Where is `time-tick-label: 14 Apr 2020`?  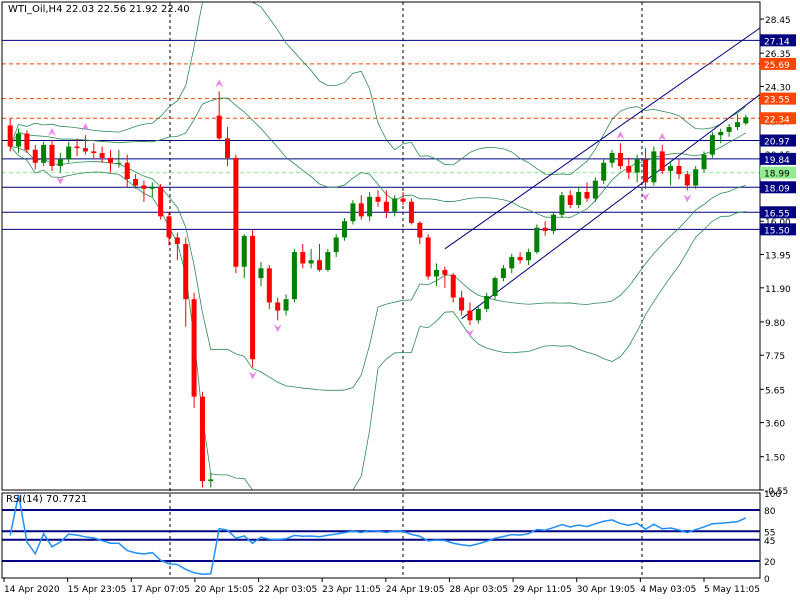
time-tick-label: 14 Apr 2020 is located at coordinates (32, 590).